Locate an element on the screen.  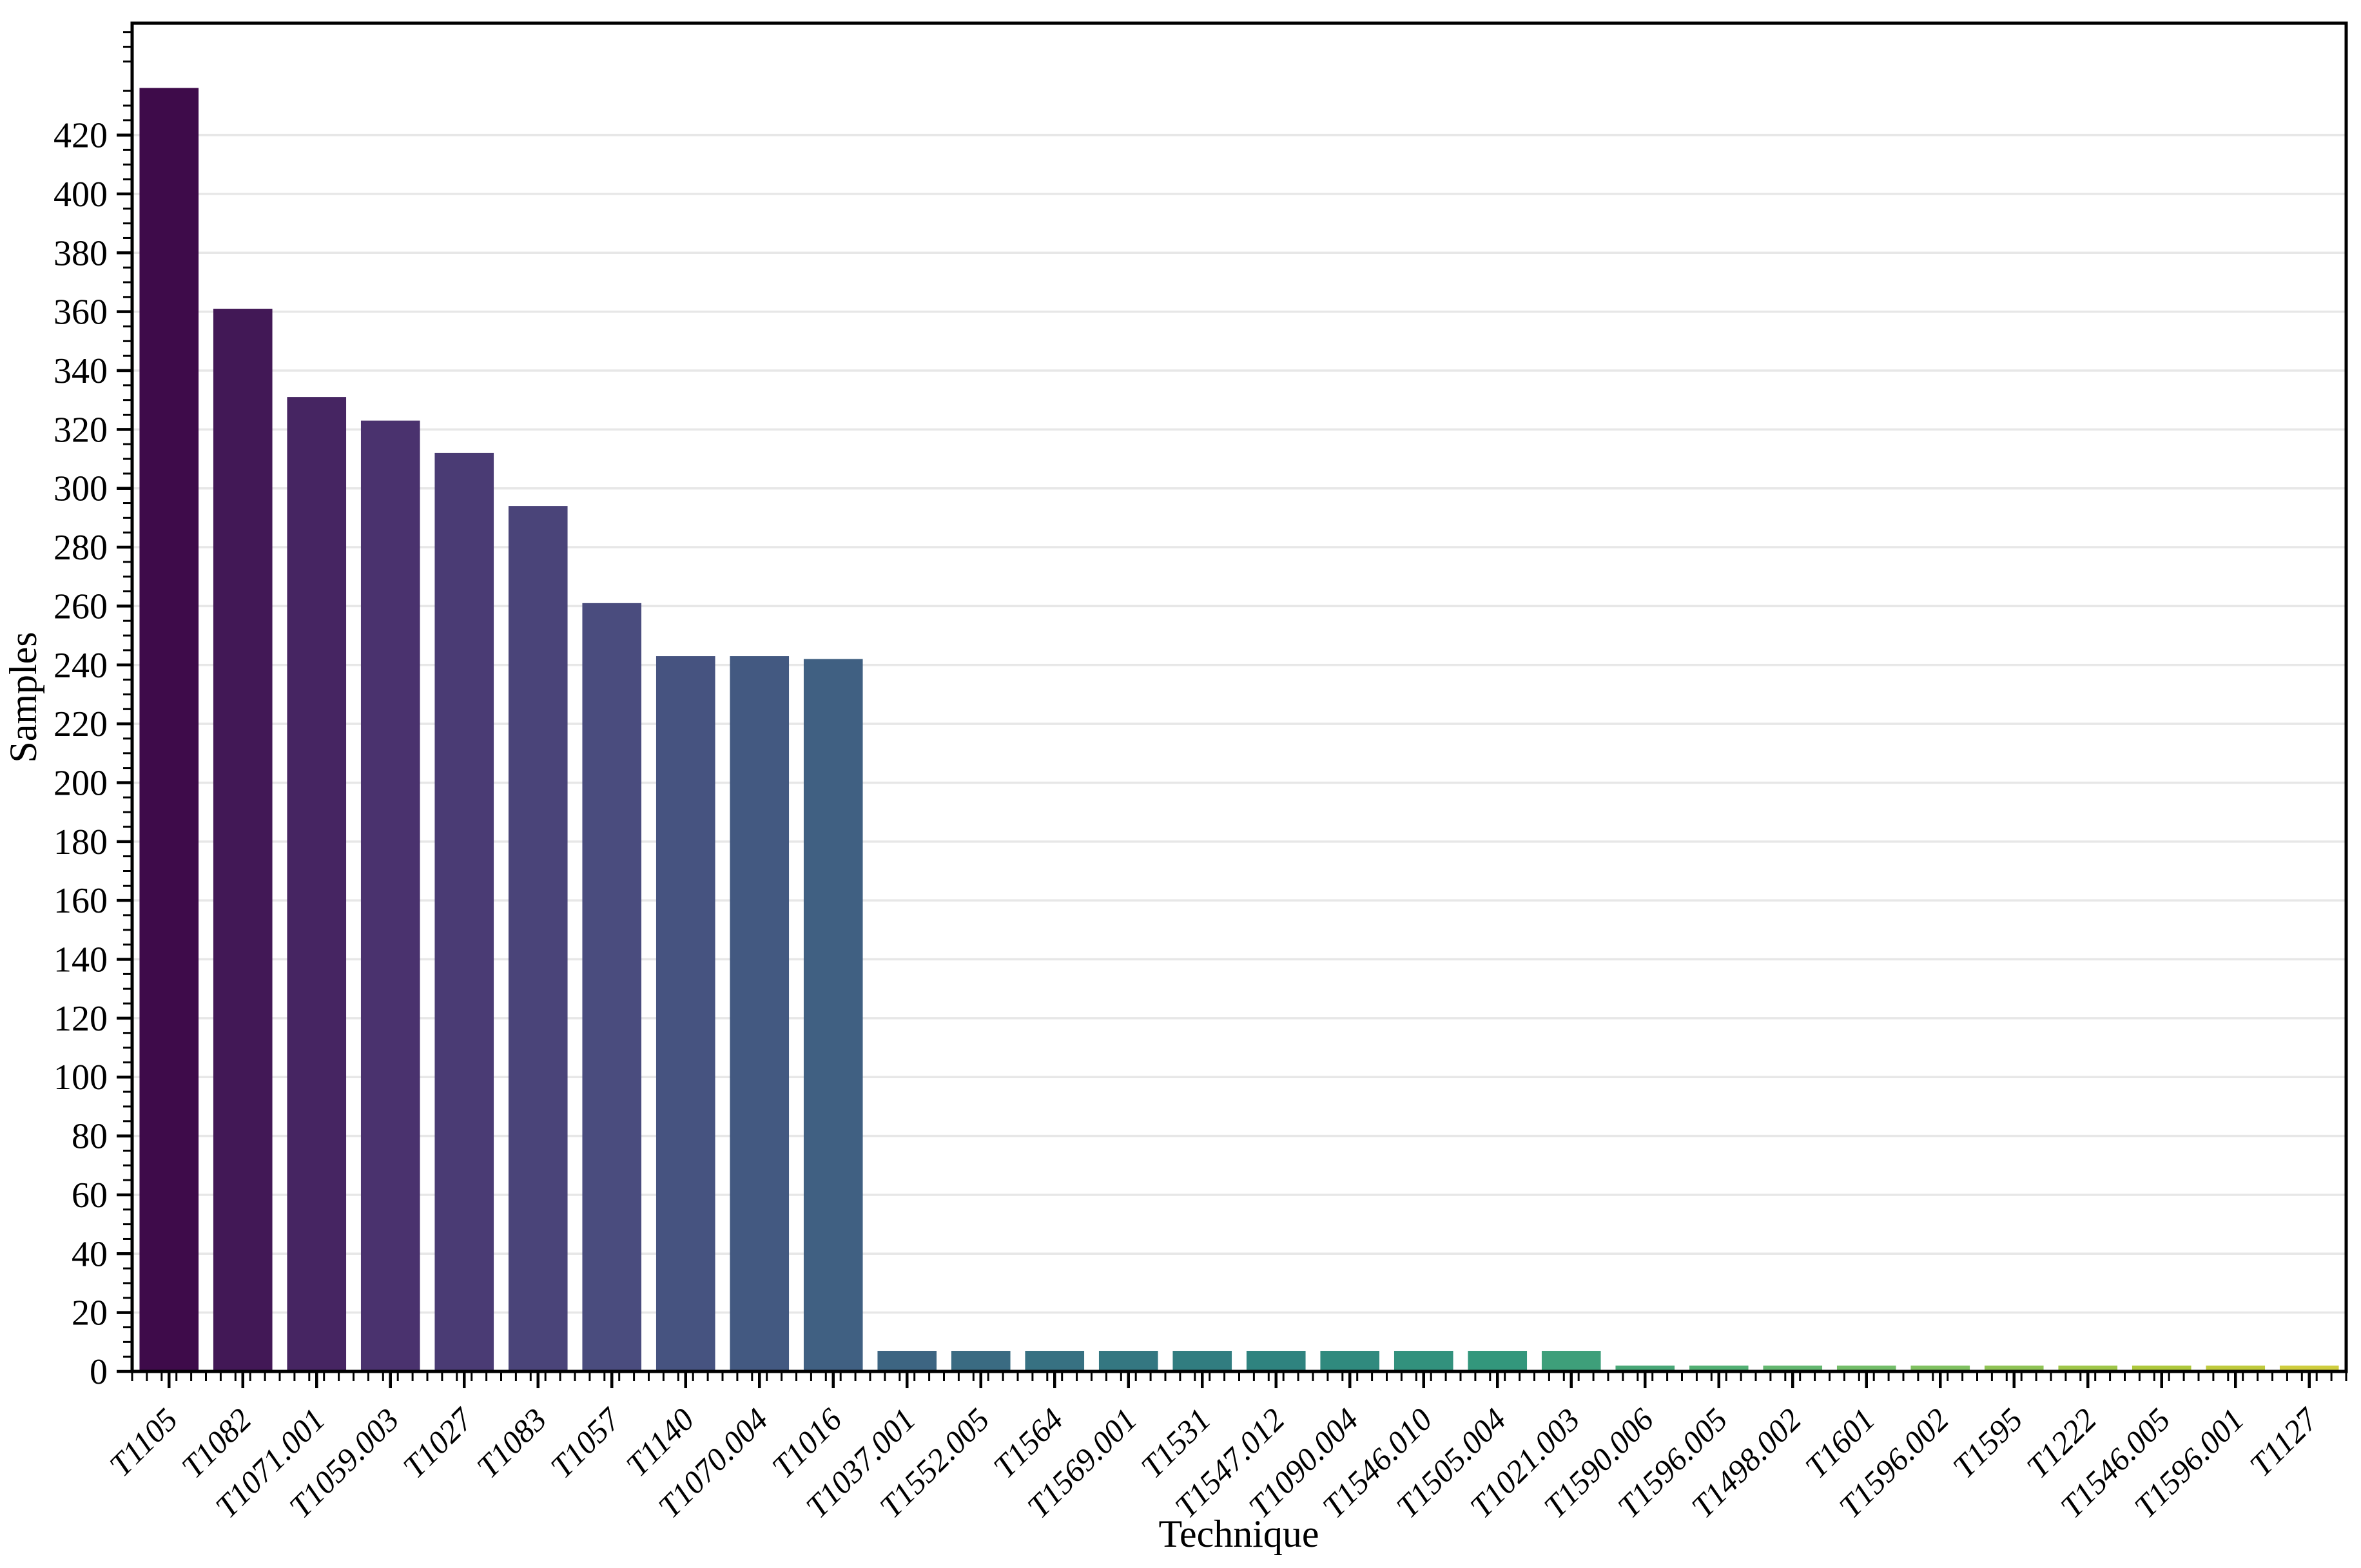
bar-T1070.004 is located at coordinates (760, 1013).